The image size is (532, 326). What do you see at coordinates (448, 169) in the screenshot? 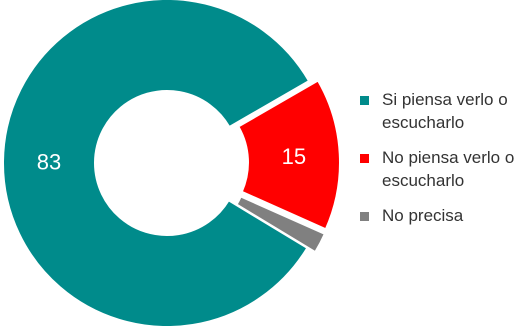
I see `legend-label-no-piensa: No piensa verlo o escucharlo` at bounding box center [448, 169].